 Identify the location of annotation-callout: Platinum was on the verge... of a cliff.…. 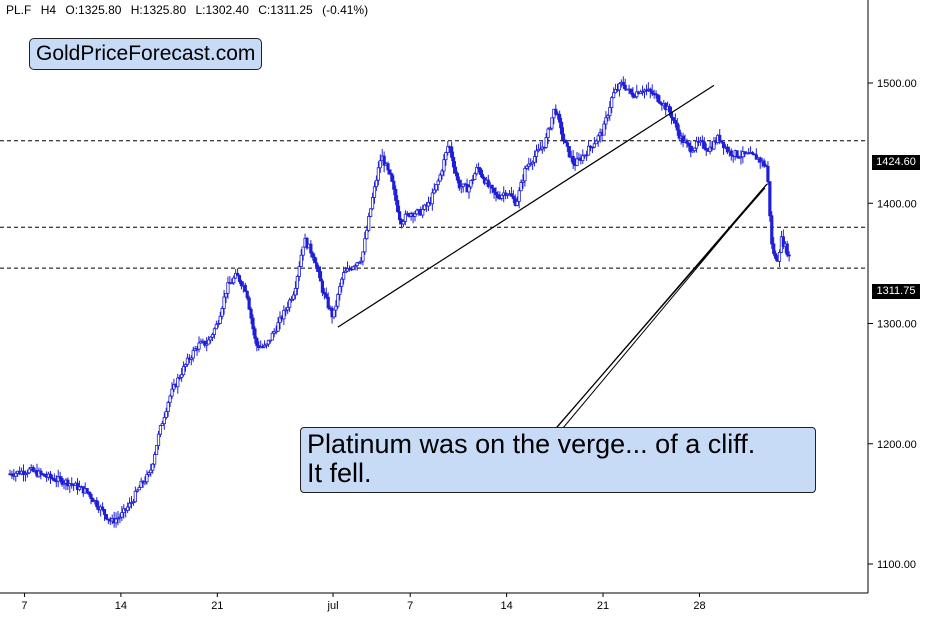
(558, 460).